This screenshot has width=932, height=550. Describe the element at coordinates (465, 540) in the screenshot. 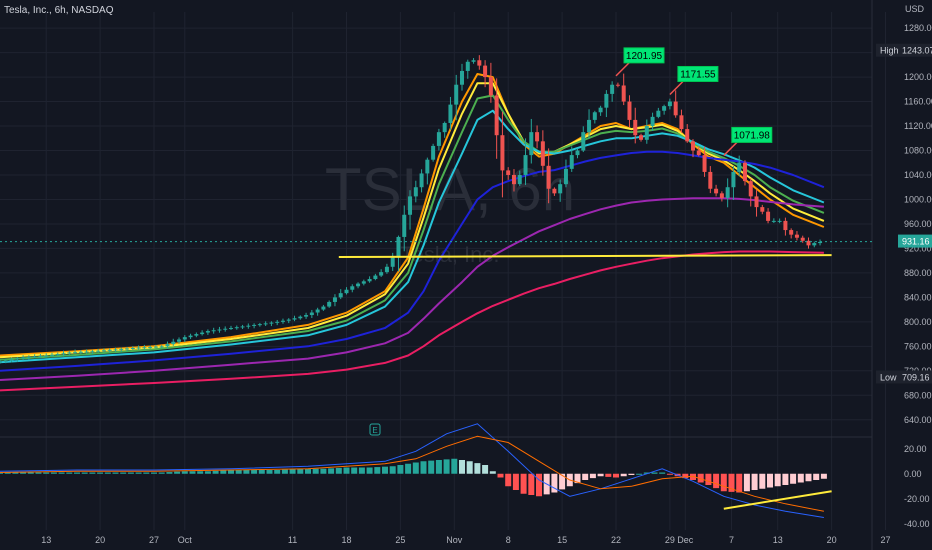

I see `time-axis: 13 20 27 Oct 11 18 25 Nov 8 15 22 29 Dec 7 13 20 27` at that location.